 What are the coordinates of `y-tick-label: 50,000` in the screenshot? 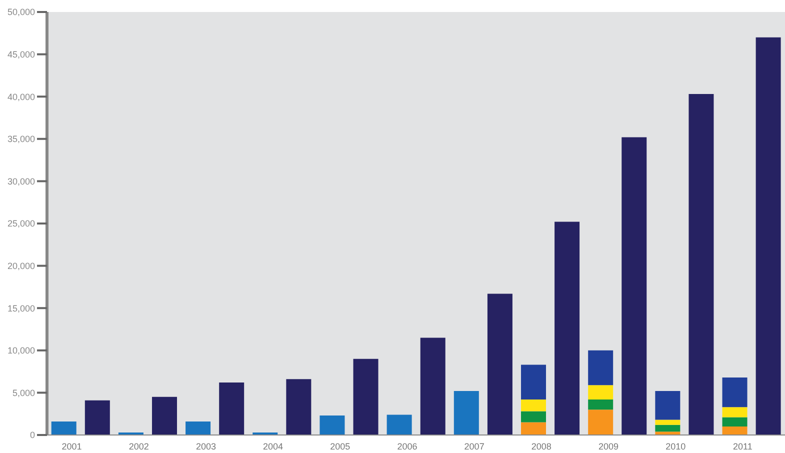 It's located at (21, 12).